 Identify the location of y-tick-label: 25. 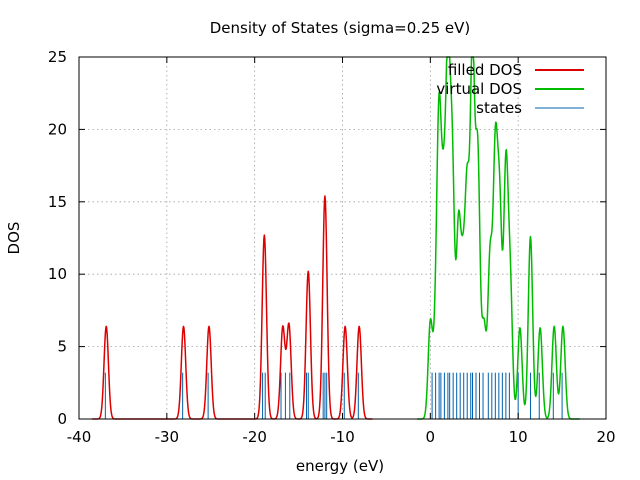
(57, 57).